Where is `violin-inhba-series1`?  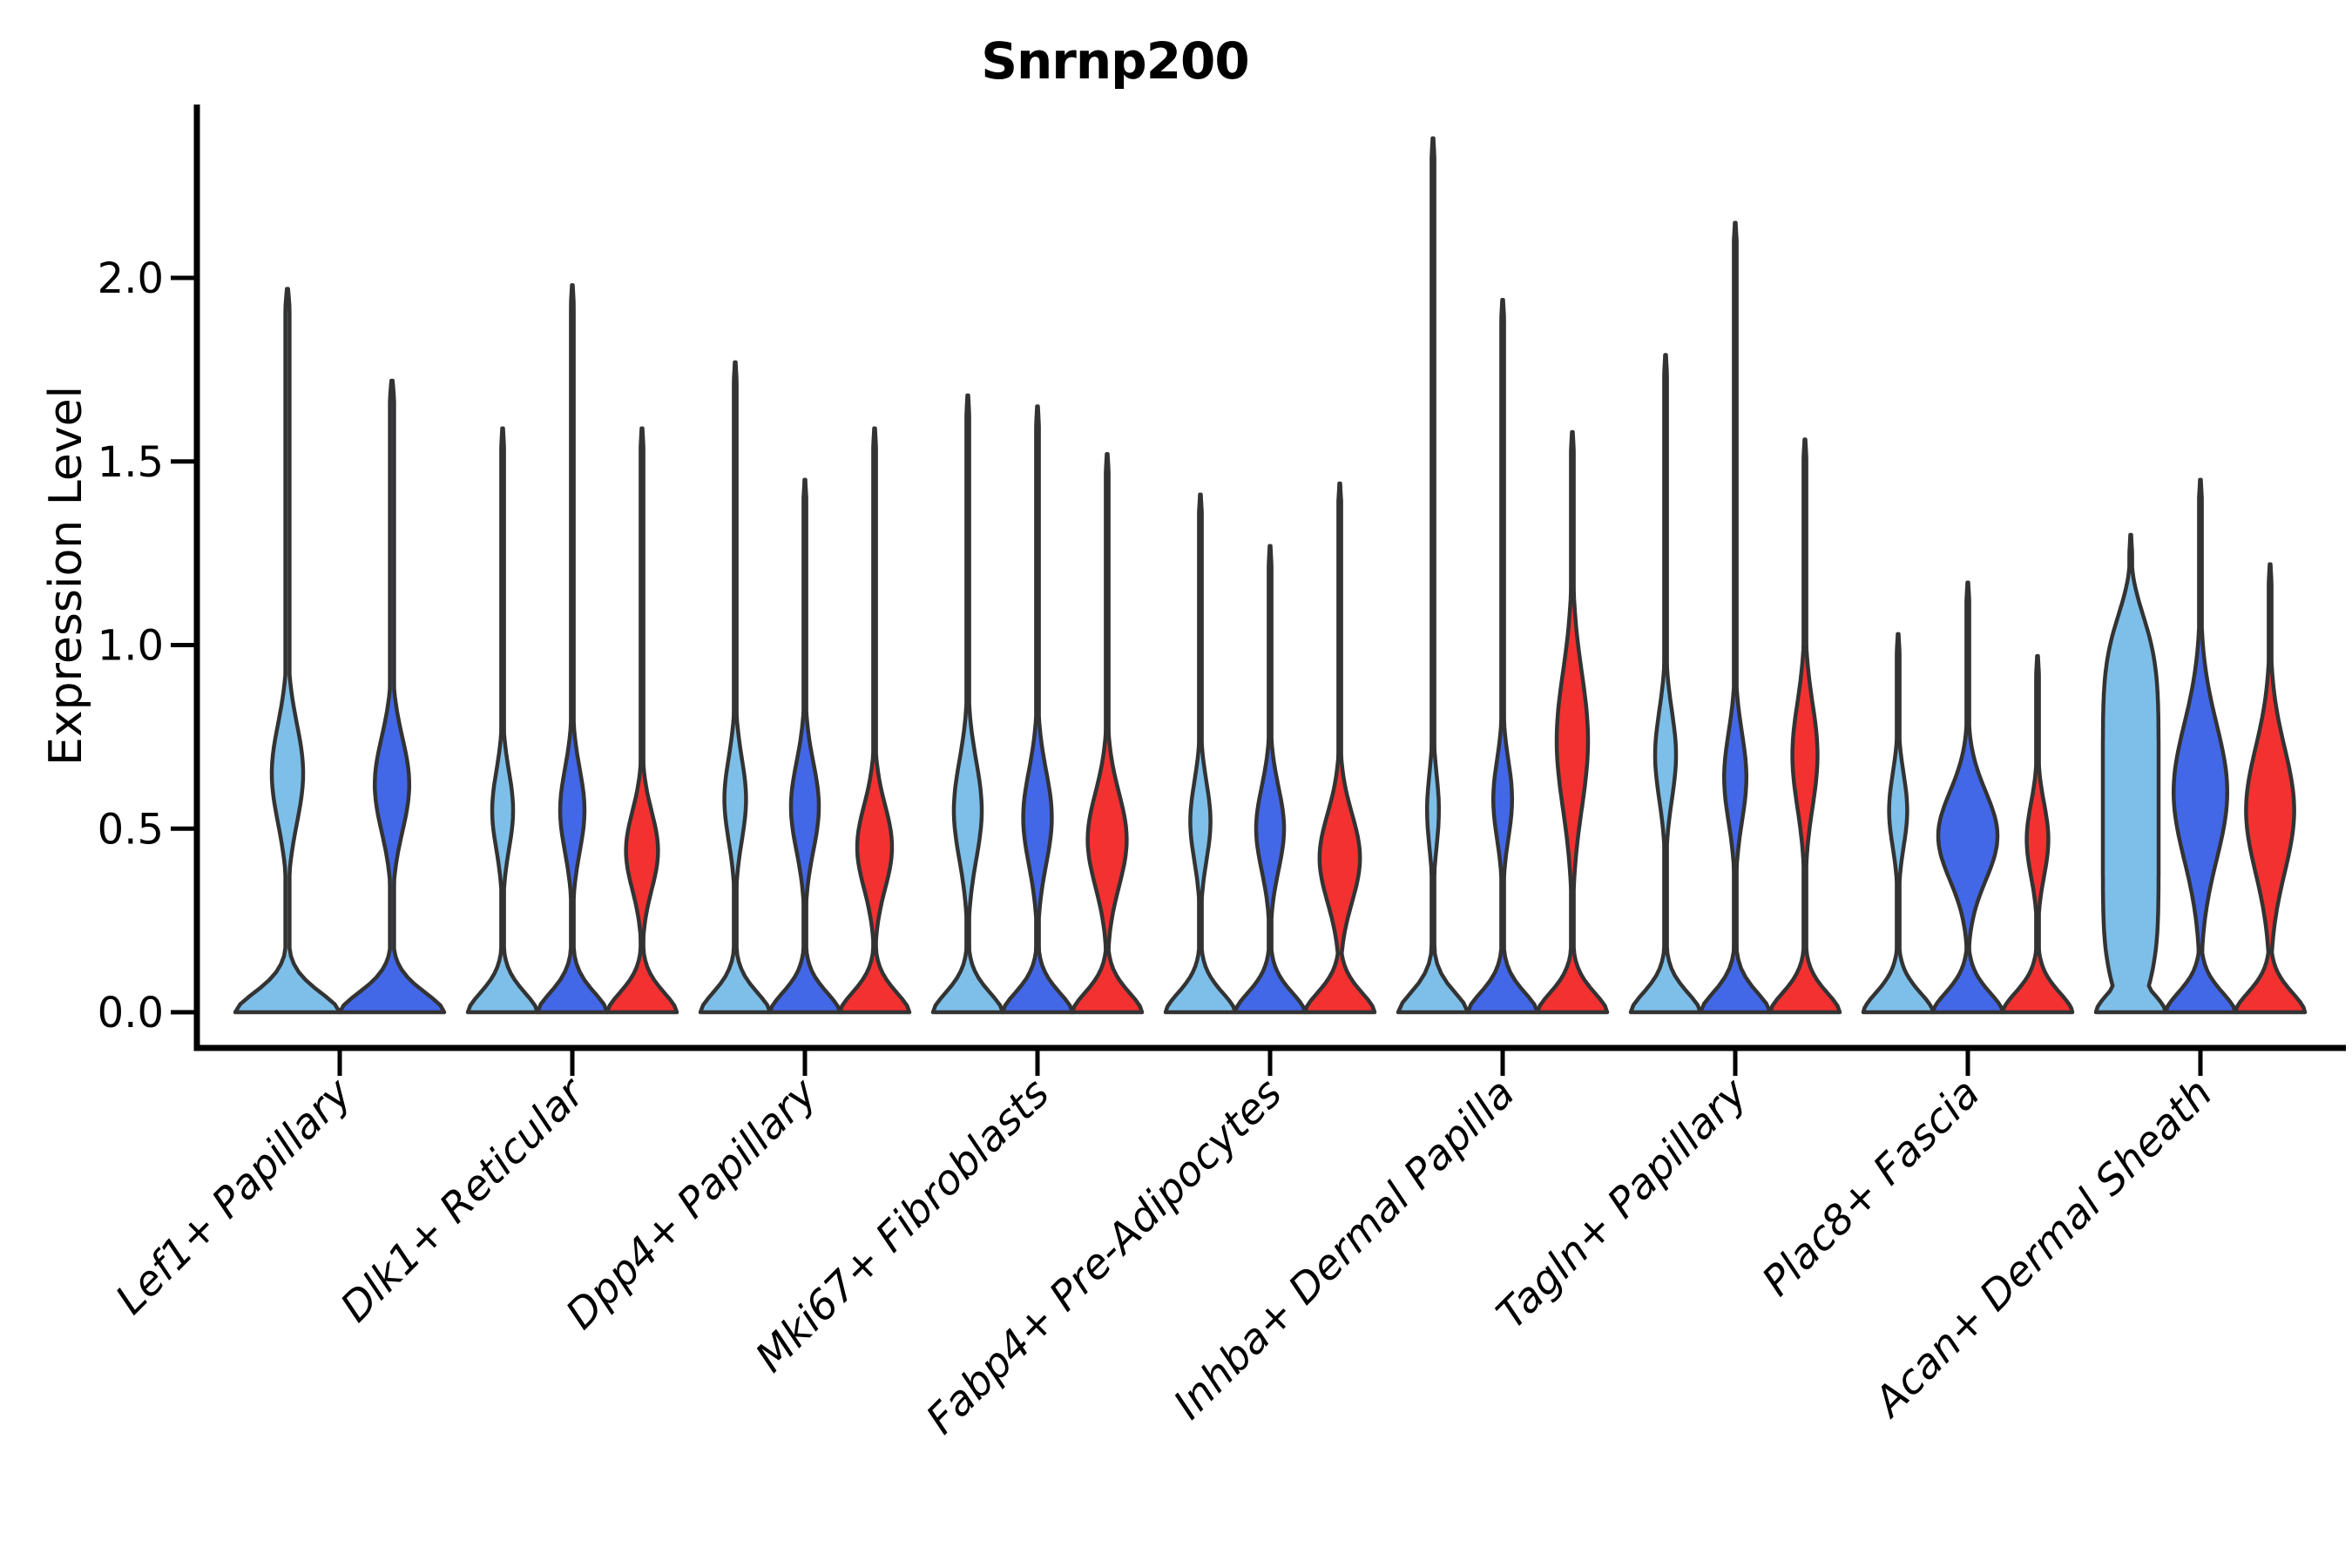
violin-inhba-series1 is located at coordinates (1433, 575).